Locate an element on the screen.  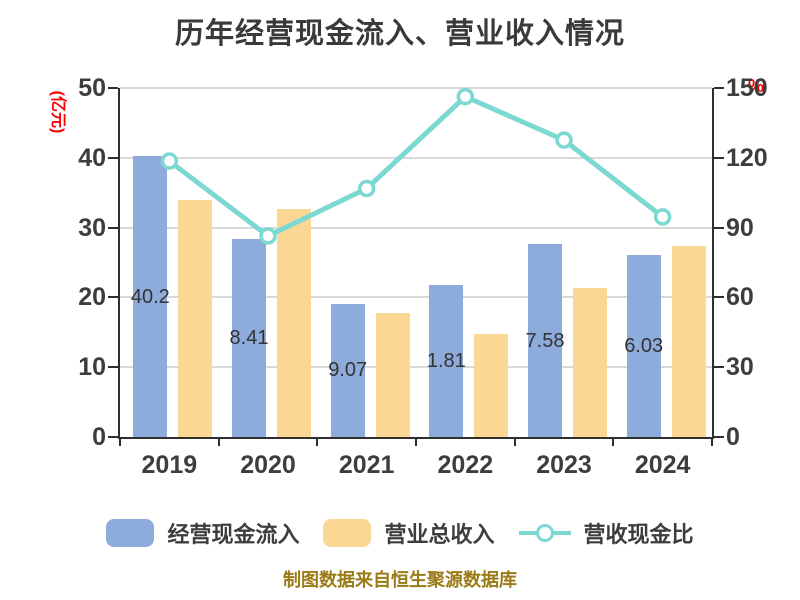
bar-value-label: 9.07 is located at coordinates (348, 370).